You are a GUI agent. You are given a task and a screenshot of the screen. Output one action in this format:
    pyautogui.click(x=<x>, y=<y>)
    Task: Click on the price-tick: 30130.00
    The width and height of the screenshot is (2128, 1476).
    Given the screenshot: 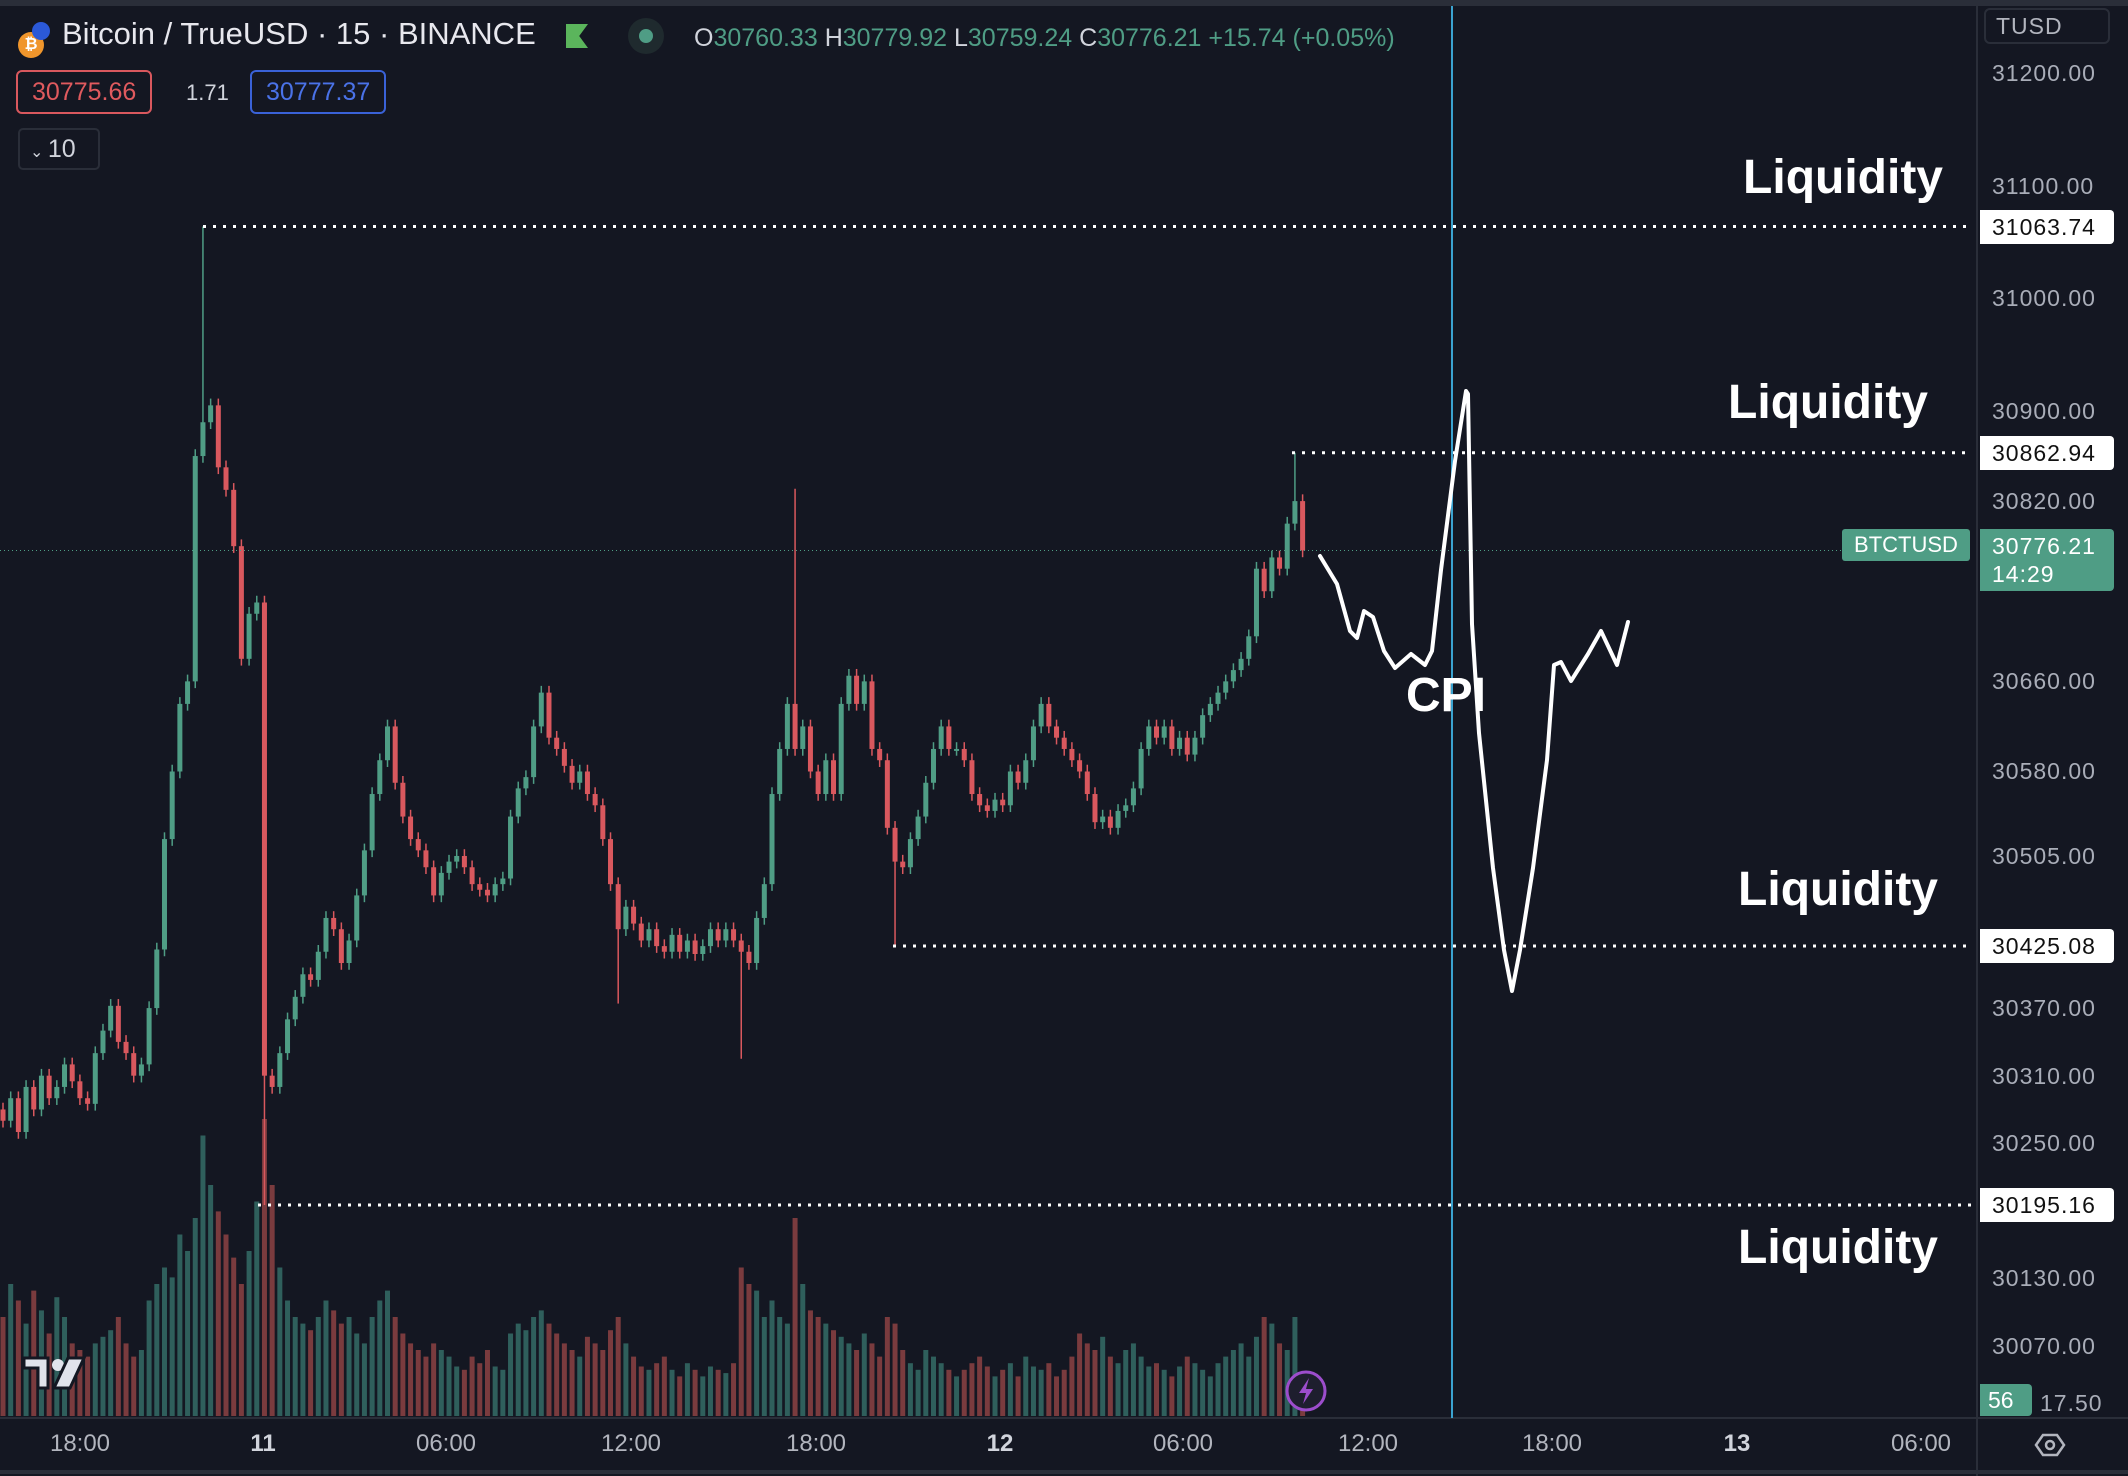 What is the action you would take?
    pyautogui.click(x=2044, y=1278)
    